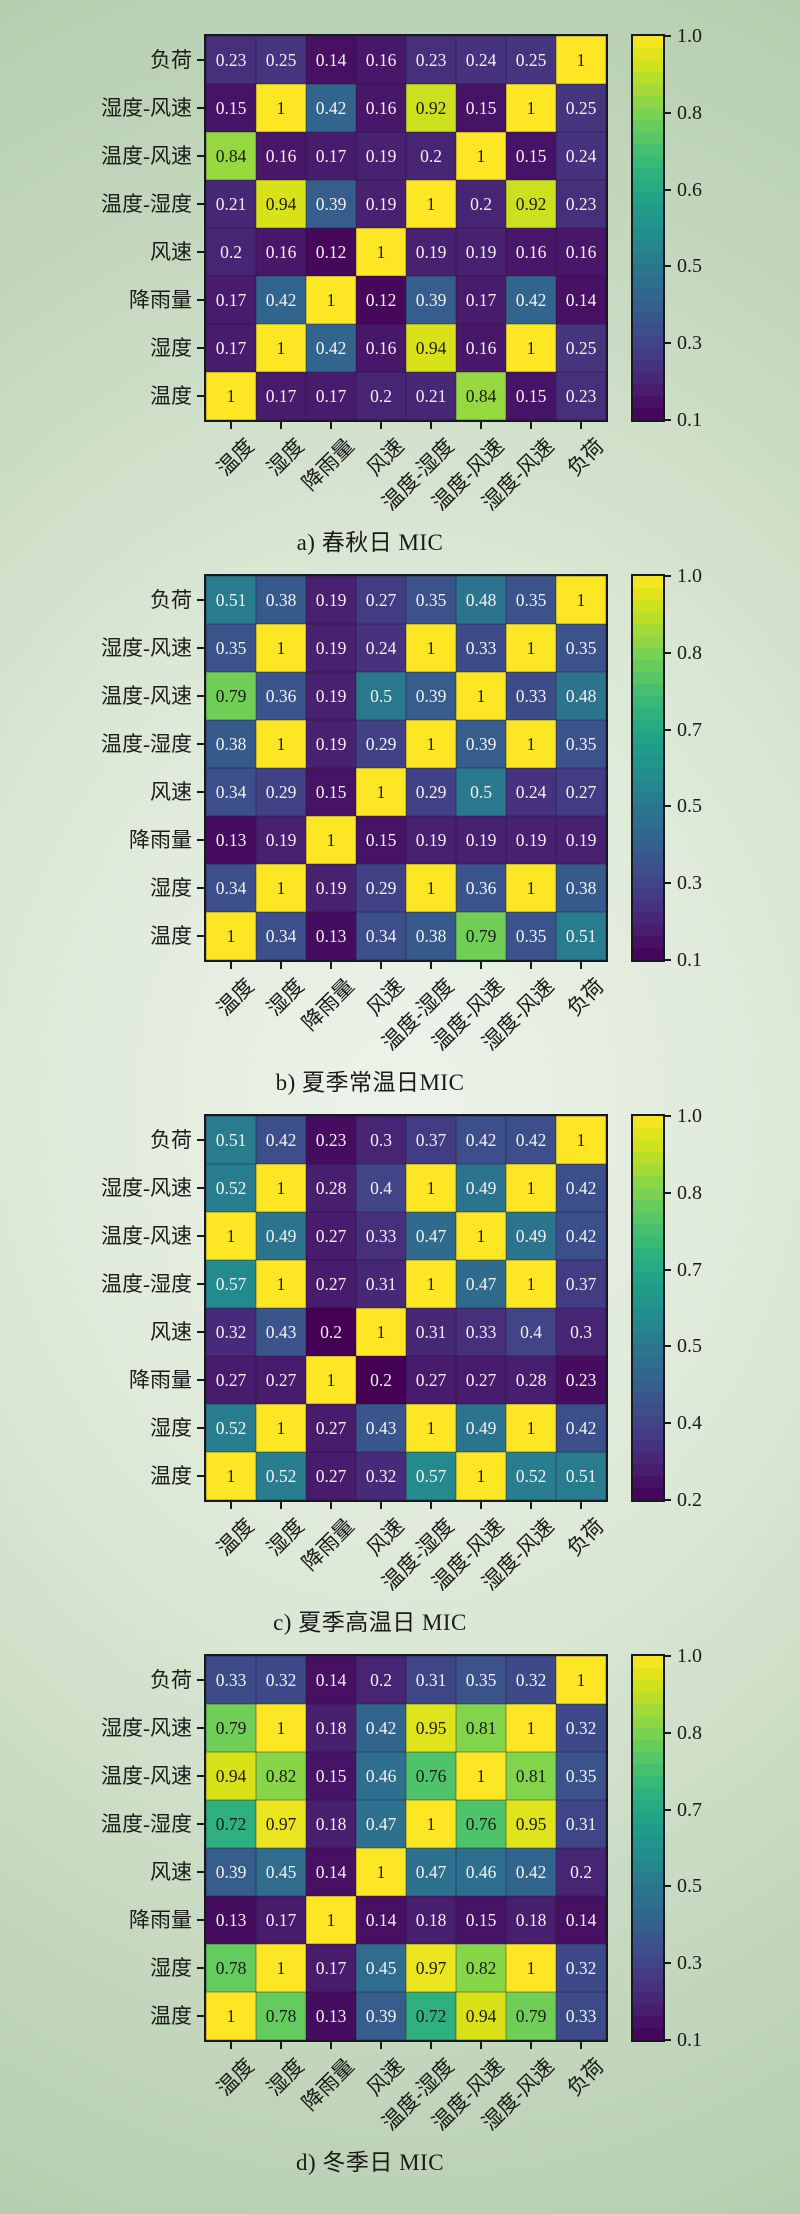  What do you see at coordinates (481, 396) in the screenshot?
I see `heatmap-cell: 0.84` at bounding box center [481, 396].